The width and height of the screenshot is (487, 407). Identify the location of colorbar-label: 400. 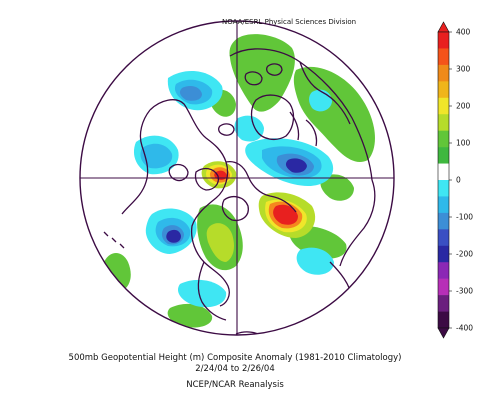
(463, 32).